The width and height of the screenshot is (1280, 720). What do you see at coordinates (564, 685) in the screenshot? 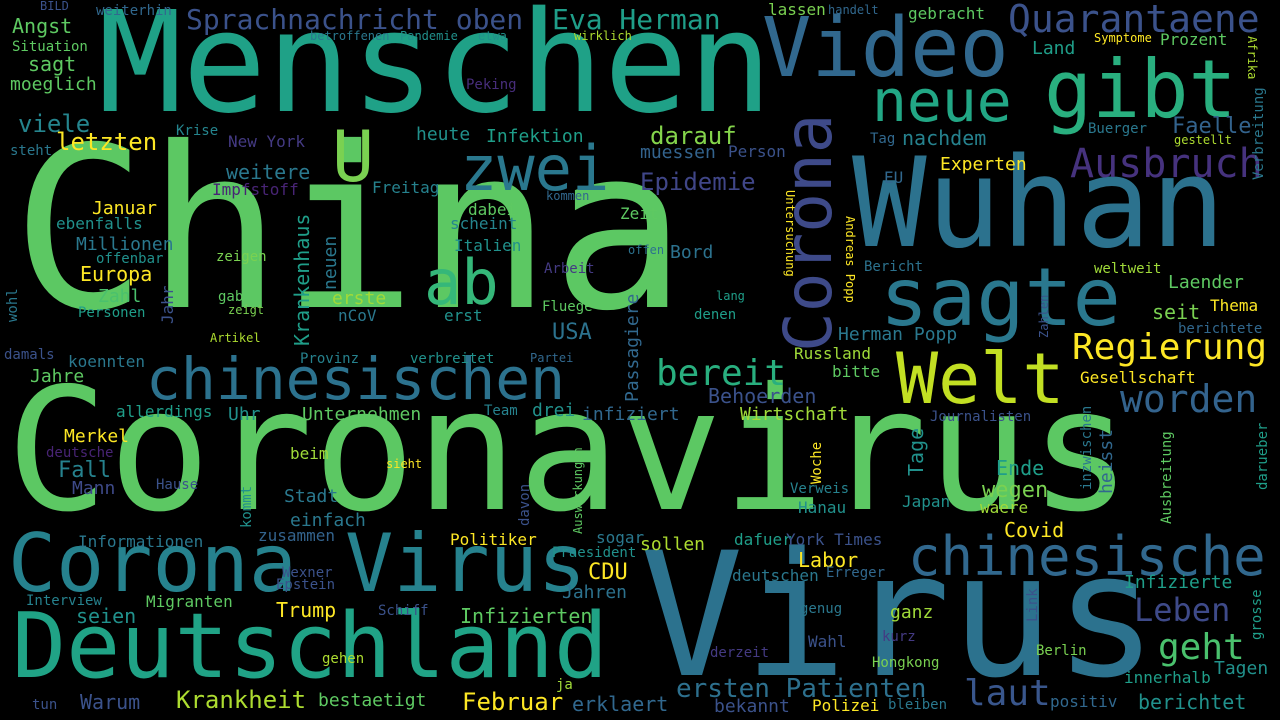
I see `word-ja: ja` at bounding box center [564, 685].